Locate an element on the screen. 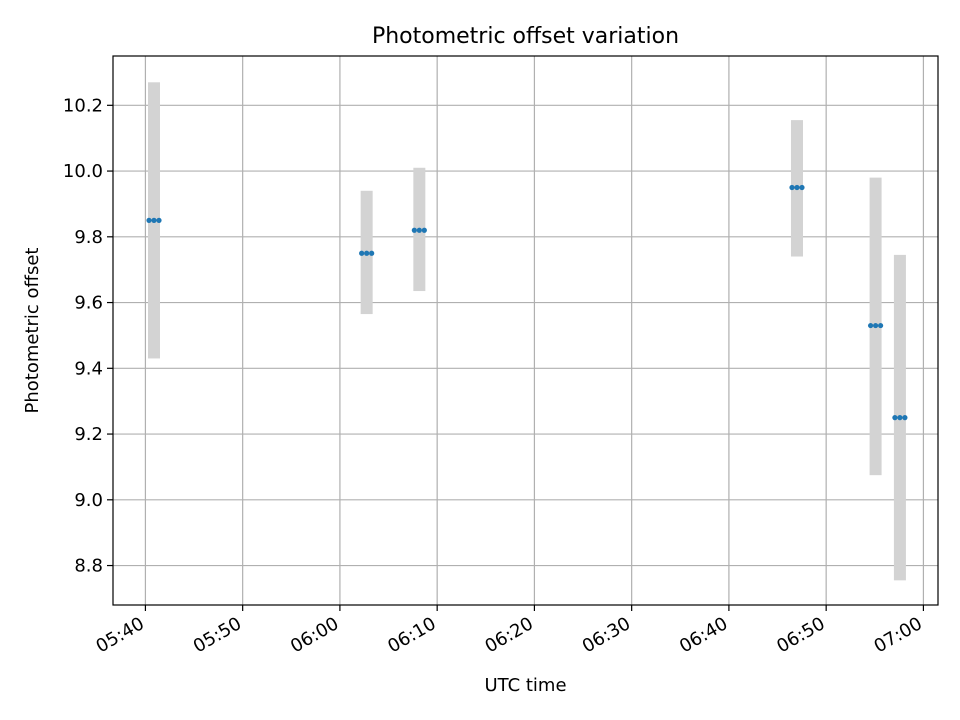 This screenshot has width=960, height=720. y-tick-label: 10.2 is located at coordinates (83, 105).